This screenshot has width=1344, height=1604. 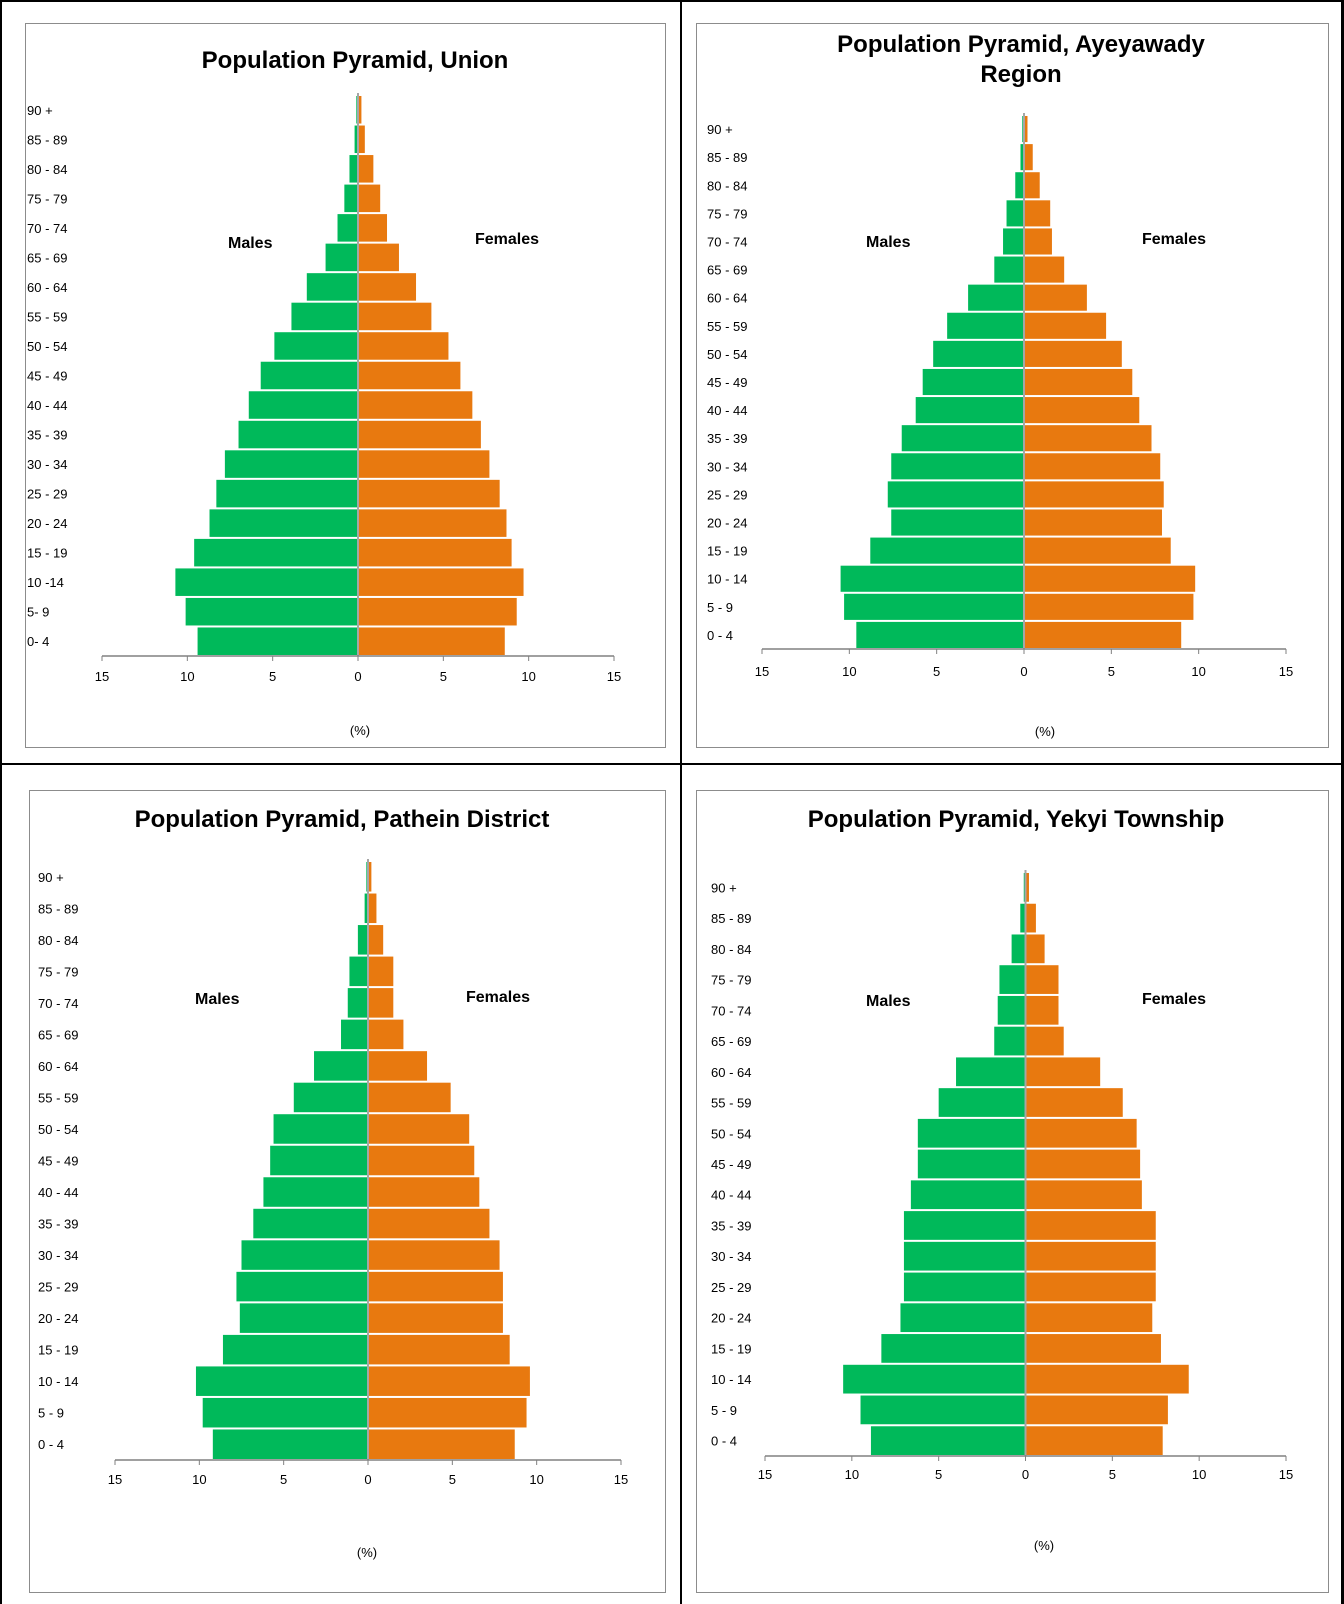 I want to click on age-group-label: 65 - 69, so click(x=58, y=1034).